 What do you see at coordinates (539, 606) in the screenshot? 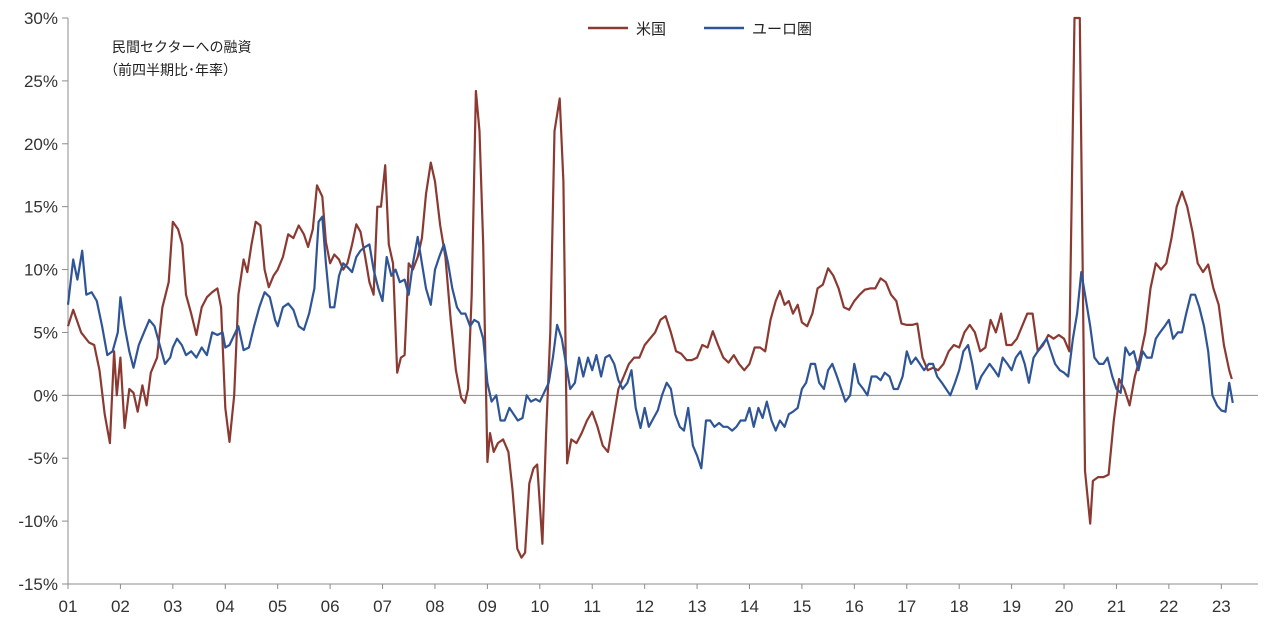
I see `x-tick-label: 10` at bounding box center [539, 606].